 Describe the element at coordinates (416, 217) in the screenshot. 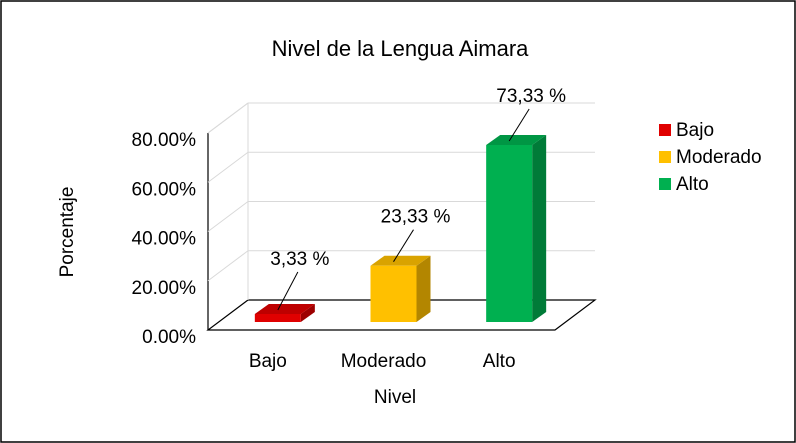

I see `data-label: 23,33 %` at that location.